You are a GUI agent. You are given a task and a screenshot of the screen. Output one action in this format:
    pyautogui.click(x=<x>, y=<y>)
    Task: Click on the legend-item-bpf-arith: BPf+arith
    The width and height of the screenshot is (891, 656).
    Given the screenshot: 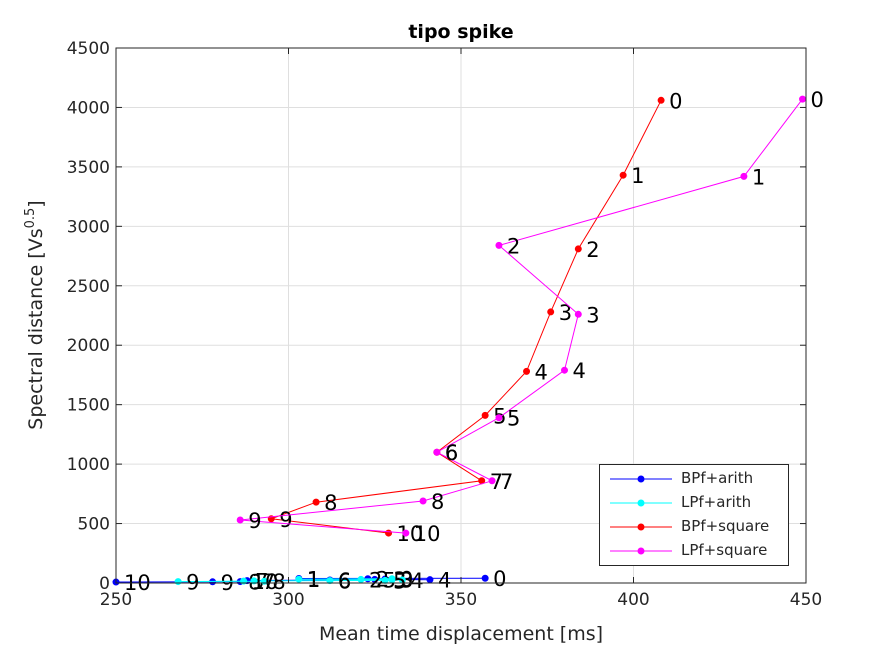 What is the action you would take?
    pyautogui.click(x=697, y=479)
    